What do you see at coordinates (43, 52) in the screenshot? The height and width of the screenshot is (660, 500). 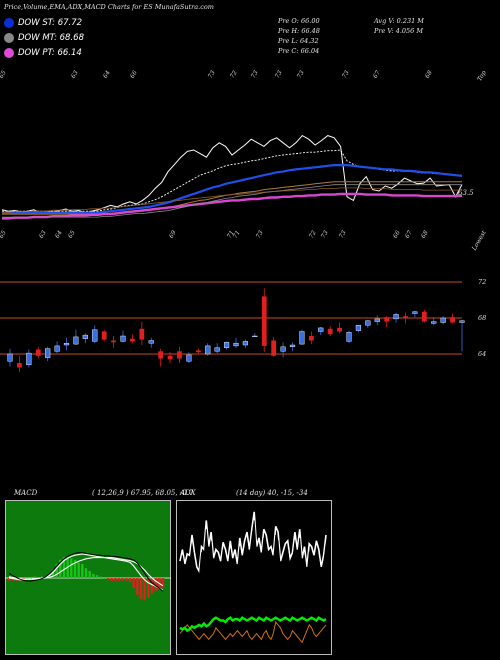 I see `legend-dow-pt: DOW PT: 66.14` at bounding box center [43, 52].